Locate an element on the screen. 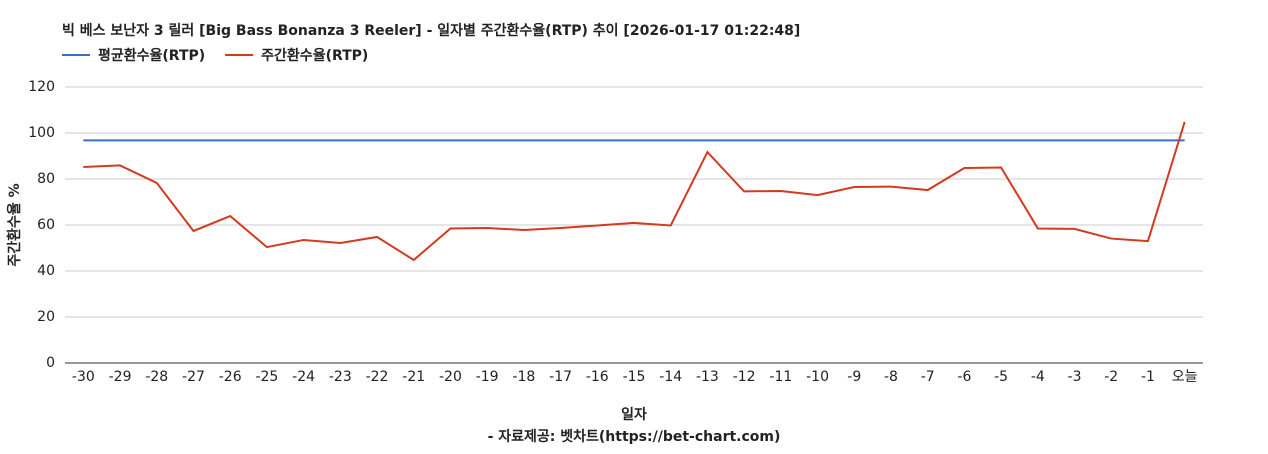  y-tick-label: 120 is located at coordinates (41, 87).